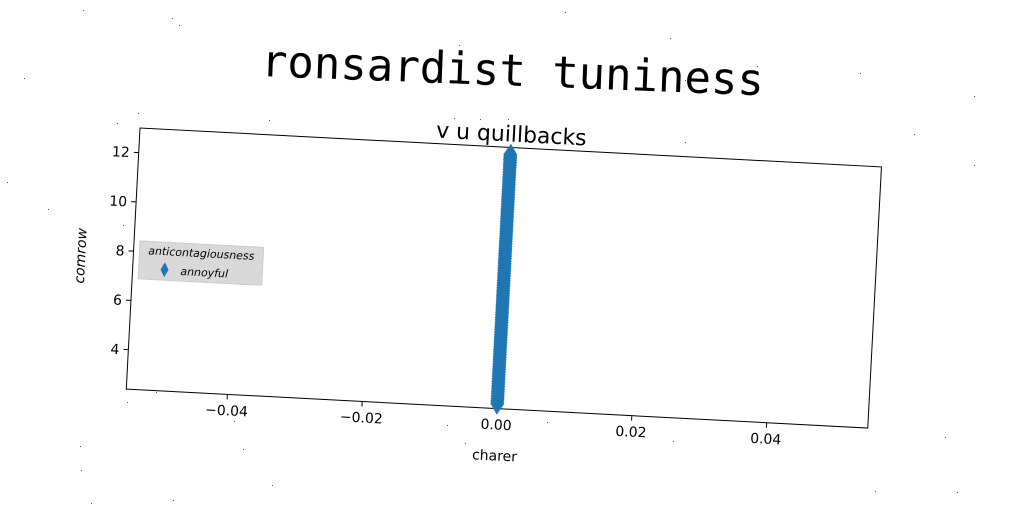 The width and height of the screenshot is (1024, 512). I want to click on y-tick-label: 12, so click(121, 152).